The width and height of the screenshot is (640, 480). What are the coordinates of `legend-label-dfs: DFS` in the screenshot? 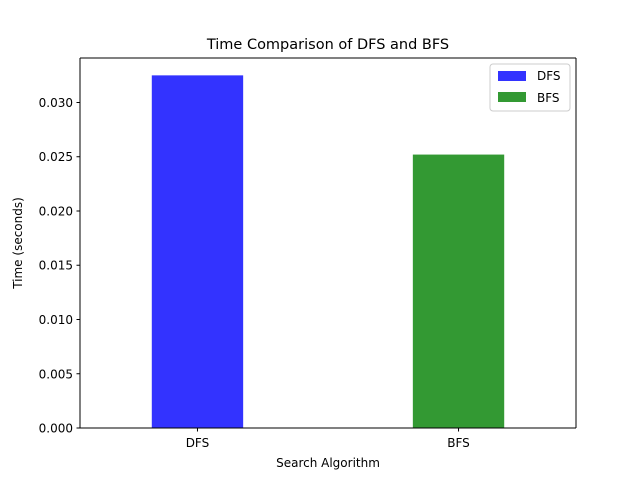 It's located at (549, 76).